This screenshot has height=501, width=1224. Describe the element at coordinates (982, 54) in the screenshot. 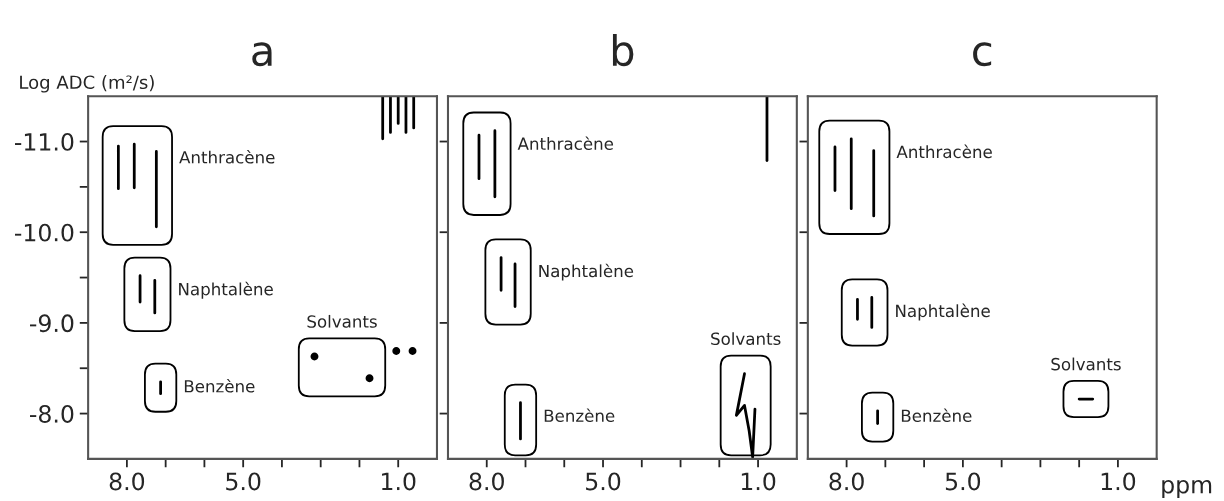

I see `chart-title: c` at that location.